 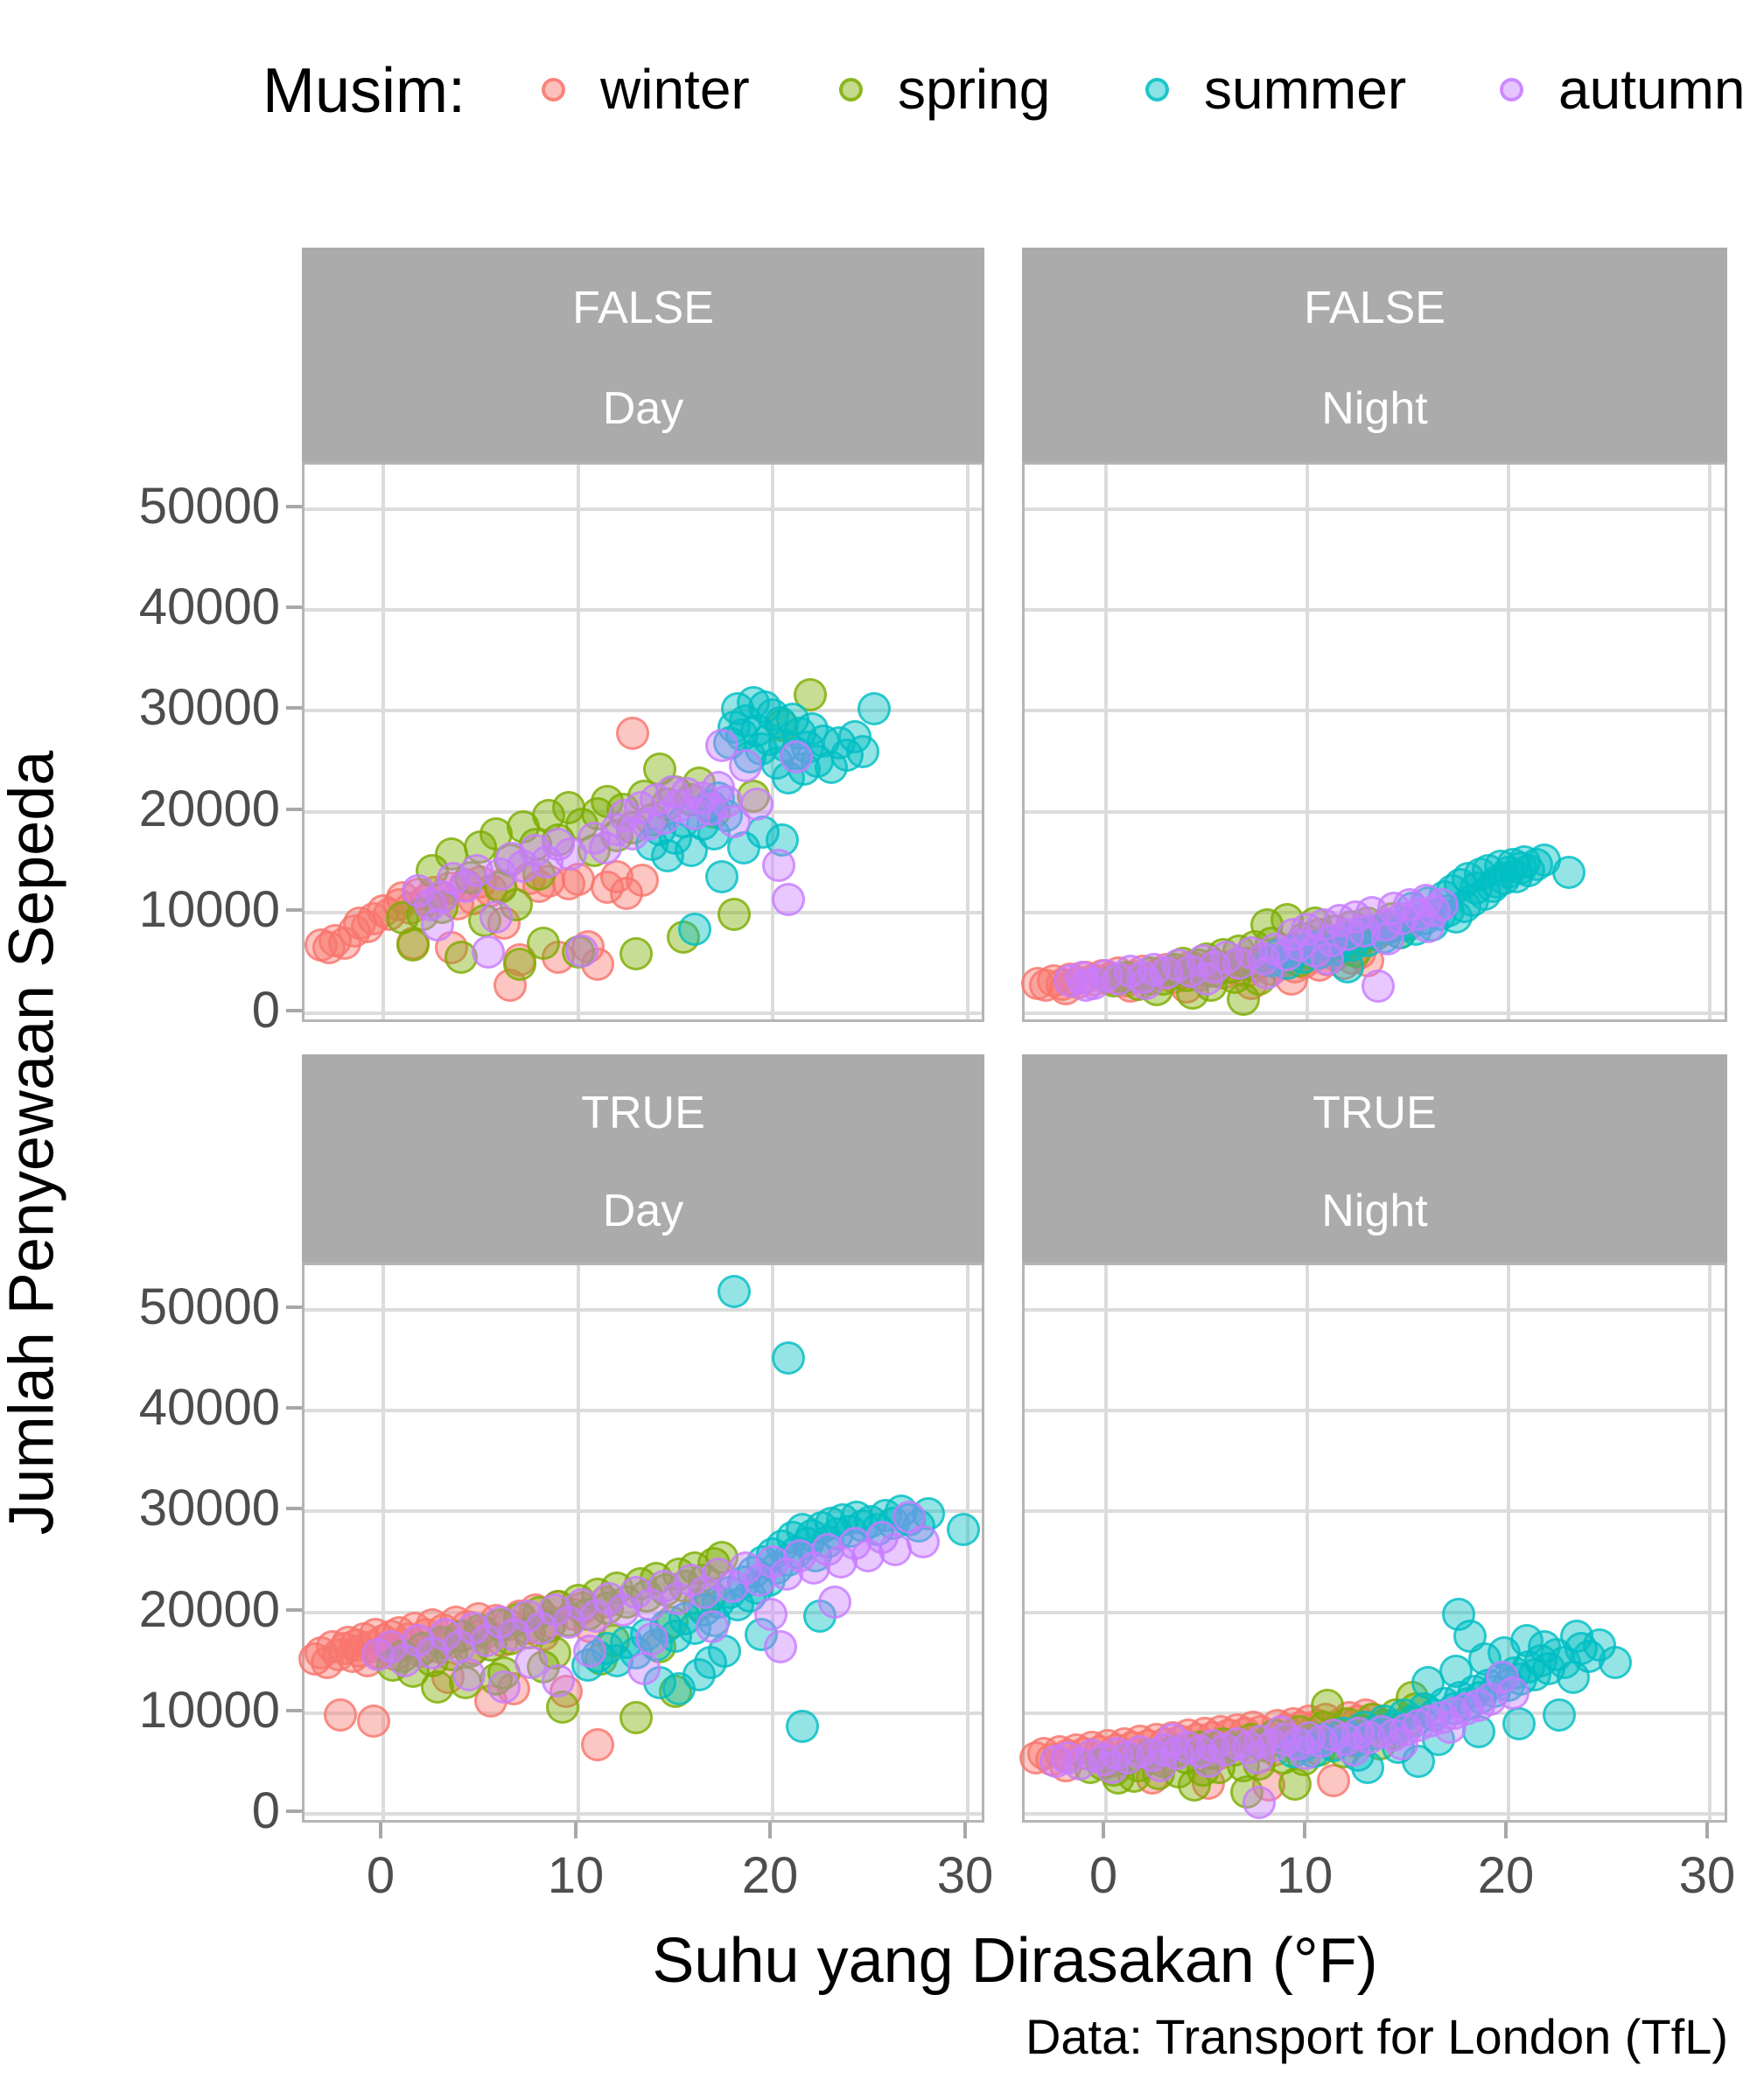 I want to click on facet-strip-col-label: Night, so click(x=1374, y=1211).